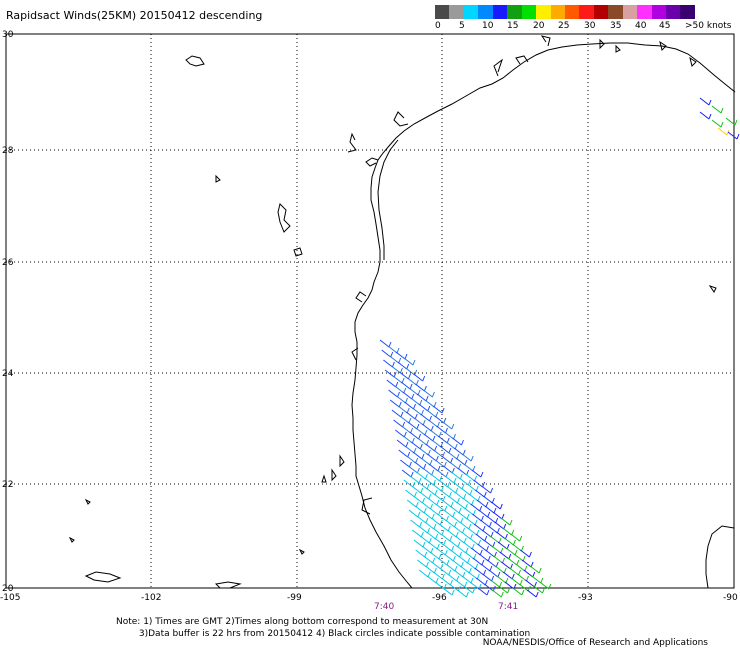 This screenshot has width=740, height=650. What do you see at coordinates (462, 26) in the screenshot?
I see `colorbar-label: 5` at bounding box center [462, 26].